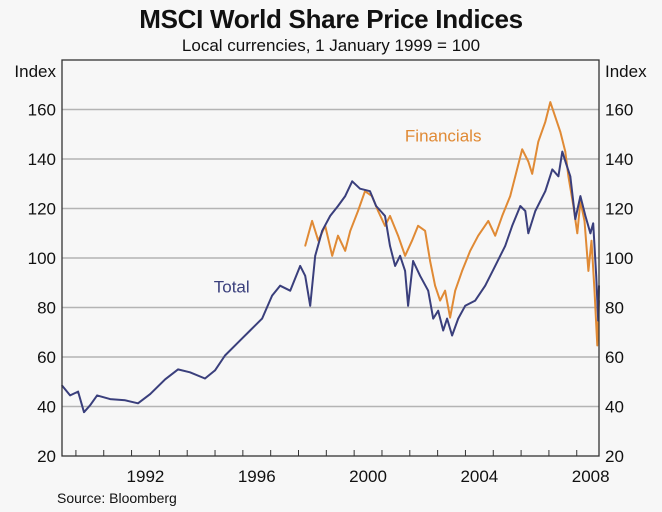 The height and width of the screenshot is (512, 662). What do you see at coordinates (619, 258) in the screenshot?
I see `y-tick-label-right-100: 100` at bounding box center [619, 258].